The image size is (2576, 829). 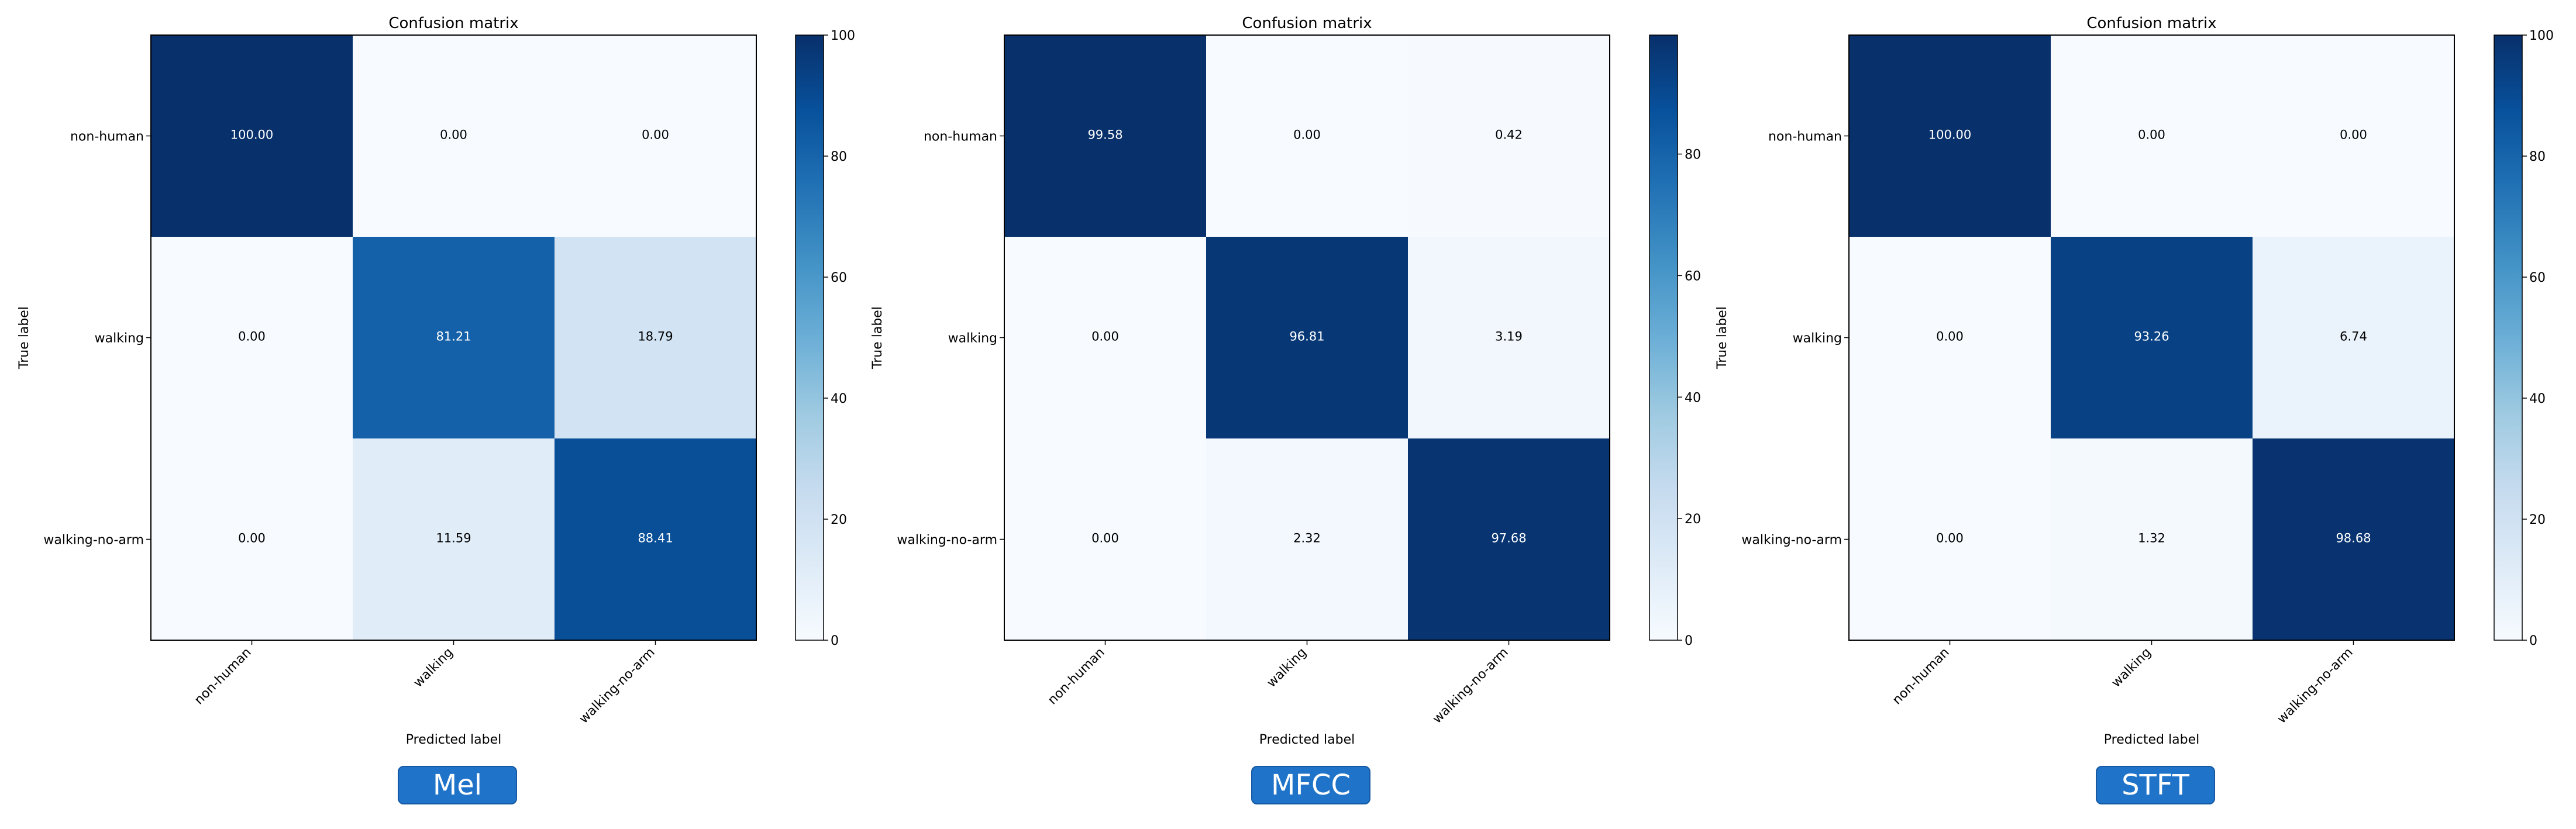 I want to click on panel-3-value-r0-c0: 100.00, so click(x=1949, y=135).